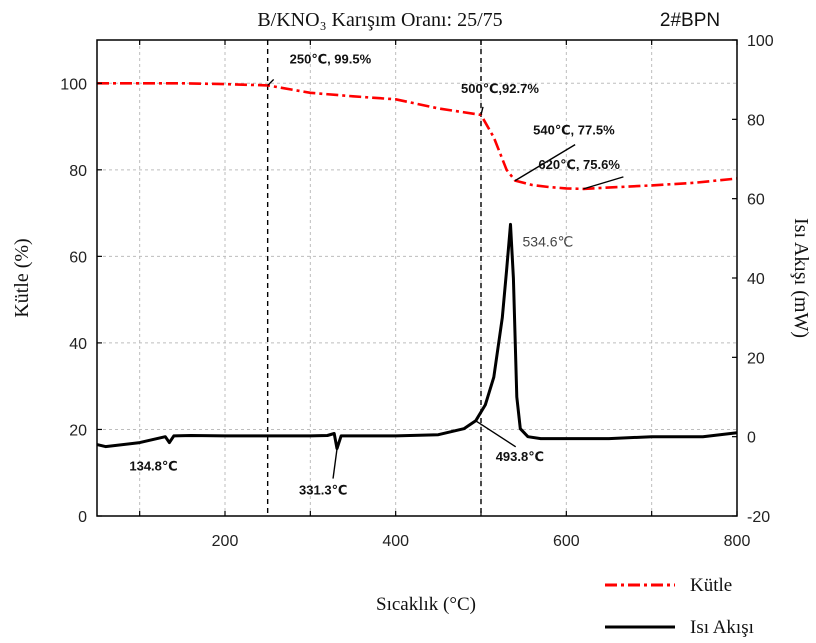 This screenshot has width=816, height=643. Describe the element at coordinates (426, 604) in the screenshot. I see `x-axis-label: Sıcaklık (°C)` at that location.